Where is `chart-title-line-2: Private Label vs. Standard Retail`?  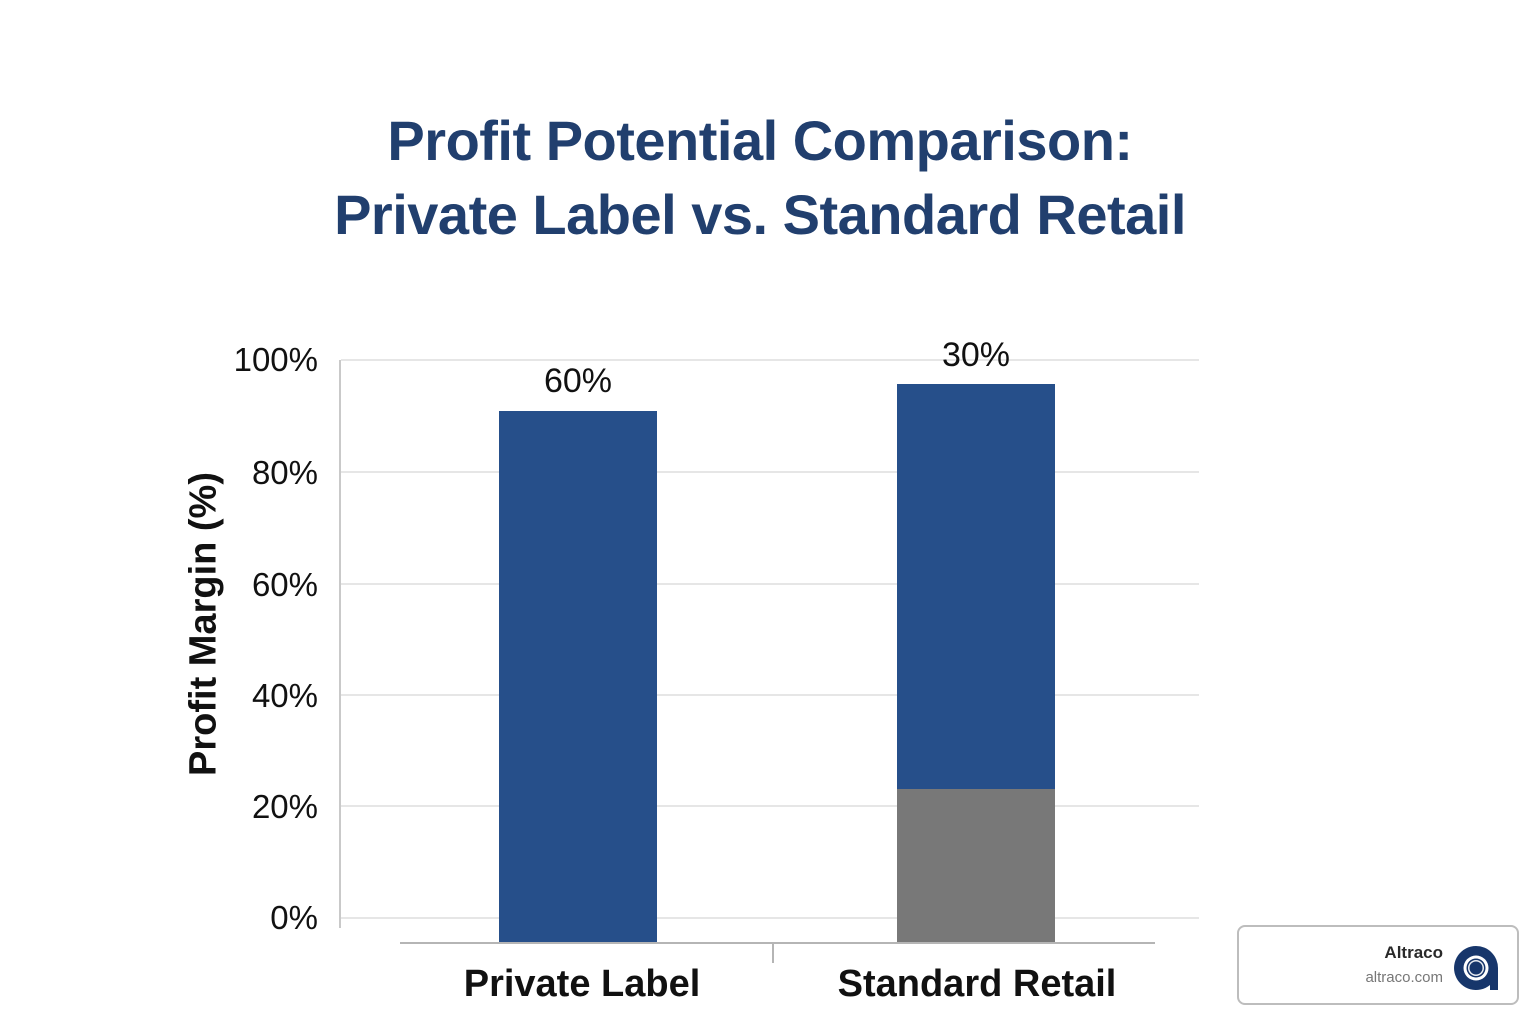 chart-title-line-2: Private Label vs. Standard Retail is located at coordinates (760, 214).